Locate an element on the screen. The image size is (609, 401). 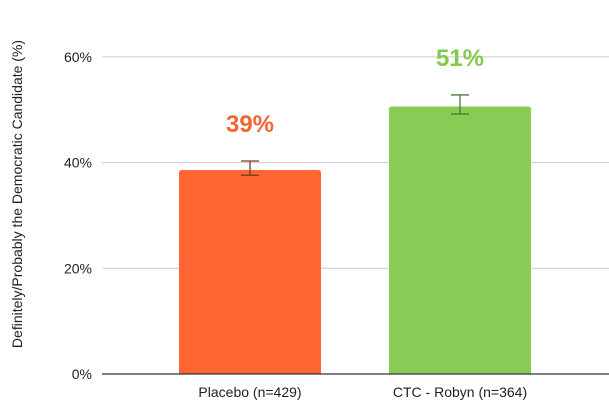
y-tick-labels: 0% 20% 40% 60% is located at coordinates (78, 215).